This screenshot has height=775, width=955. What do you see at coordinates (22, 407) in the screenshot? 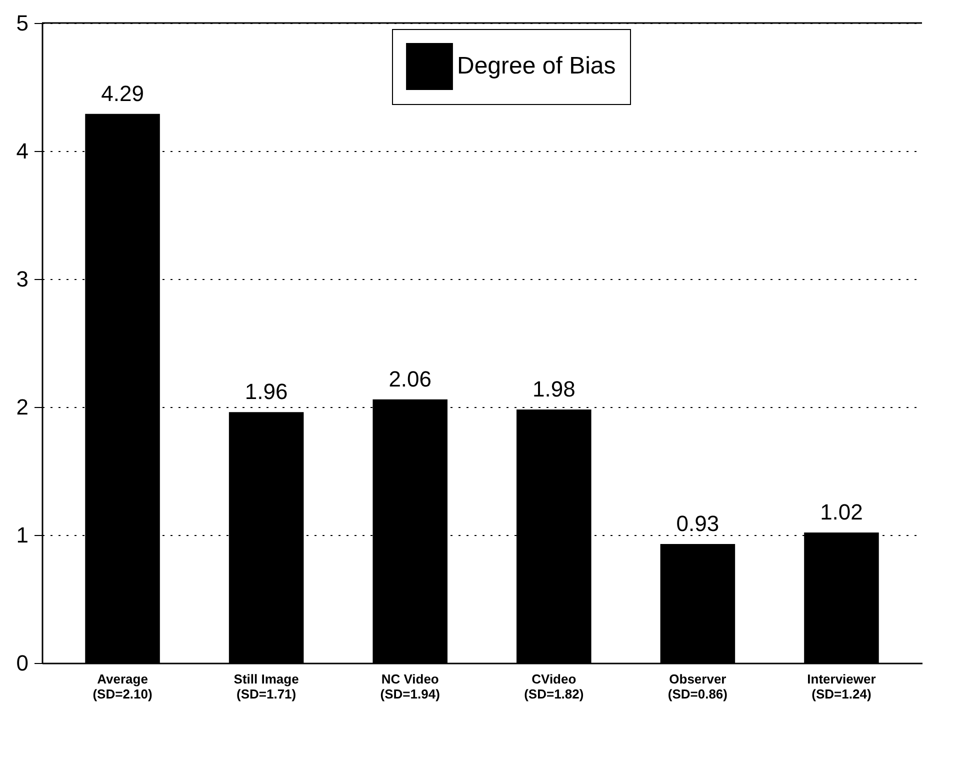
I see `y-tick-label: 2` at bounding box center [22, 407].